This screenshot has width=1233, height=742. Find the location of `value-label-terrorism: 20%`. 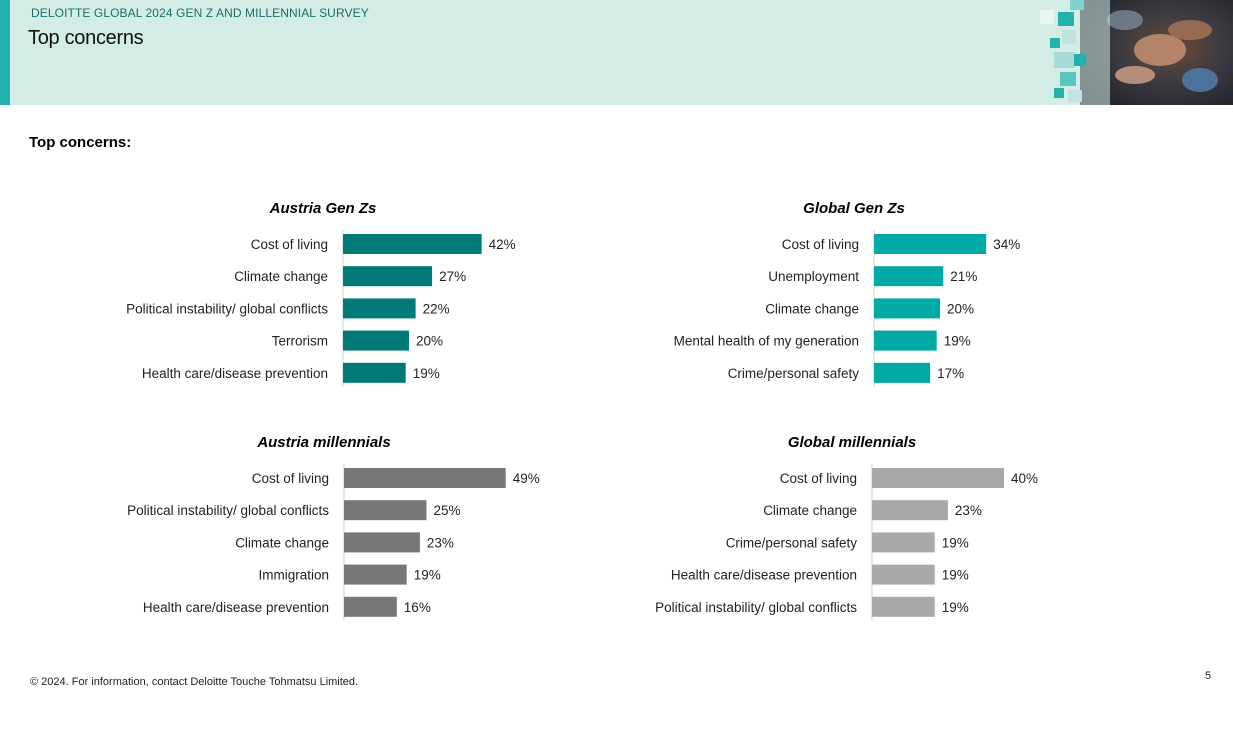

value-label-terrorism: 20% is located at coordinates (429, 341).